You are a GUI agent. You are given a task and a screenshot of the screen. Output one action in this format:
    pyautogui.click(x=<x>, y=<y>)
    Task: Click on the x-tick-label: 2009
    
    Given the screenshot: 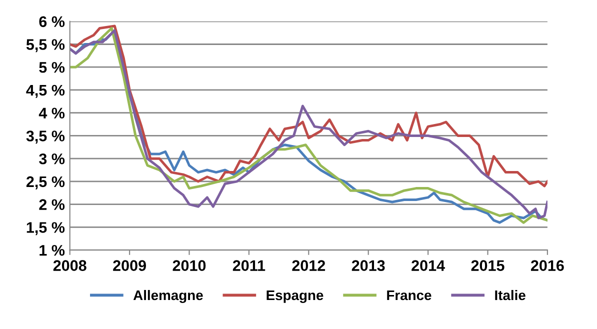 What is the action you would take?
    pyautogui.click(x=129, y=265)
    